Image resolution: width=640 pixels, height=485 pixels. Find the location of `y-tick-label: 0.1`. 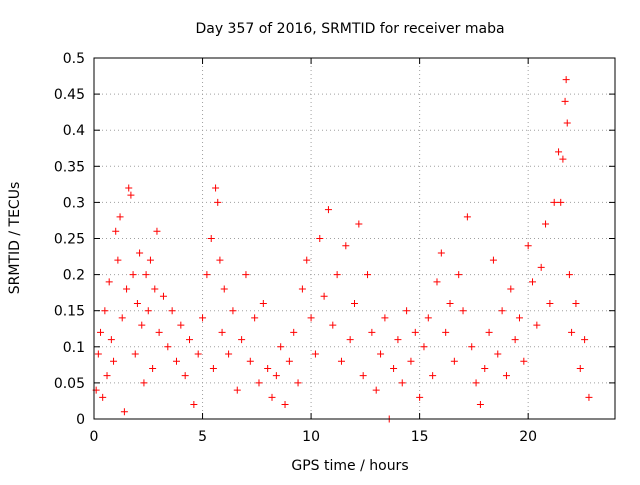

y-tick-label: 0.1 is located at coordinates (74, 348).